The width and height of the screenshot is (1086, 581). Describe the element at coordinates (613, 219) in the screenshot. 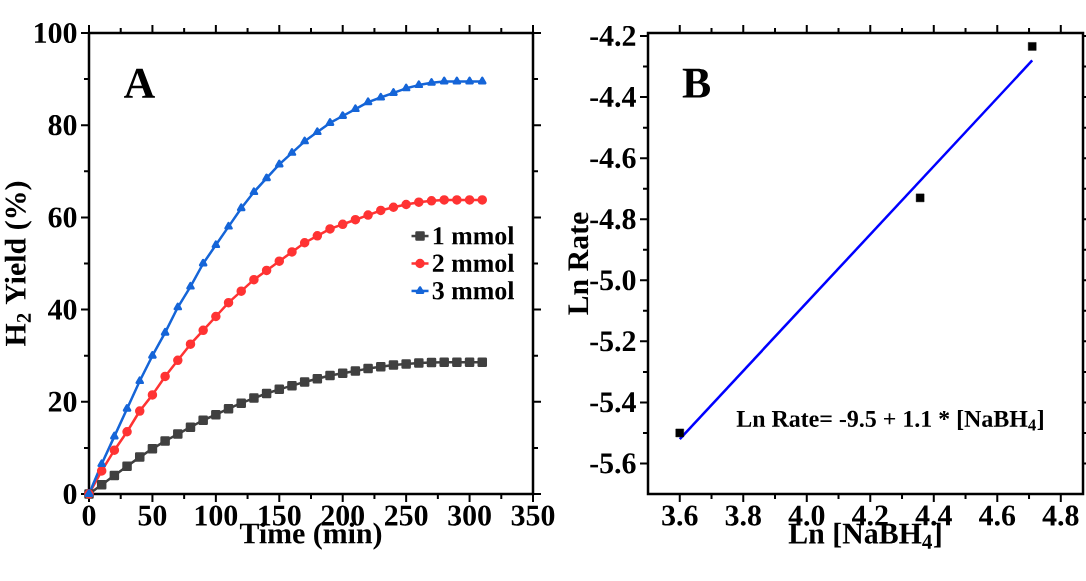

I see `y-tick-label: -4.8` at that location.